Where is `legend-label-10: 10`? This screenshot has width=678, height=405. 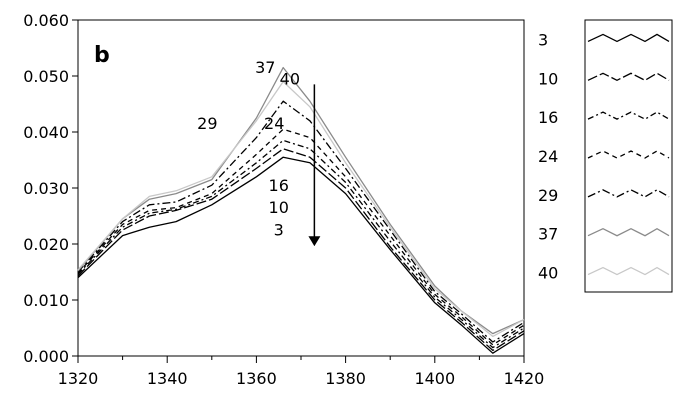
legend-label-10: 10 is located at coordinates (548, 78).